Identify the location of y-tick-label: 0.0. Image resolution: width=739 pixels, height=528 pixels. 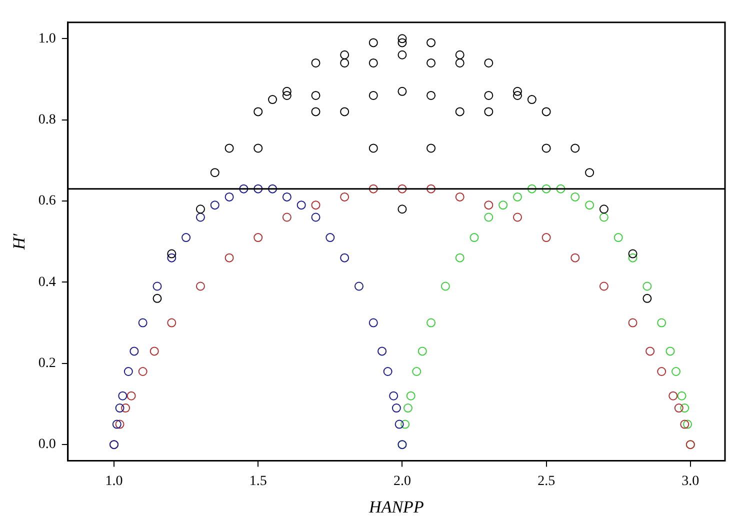
(47, 444).